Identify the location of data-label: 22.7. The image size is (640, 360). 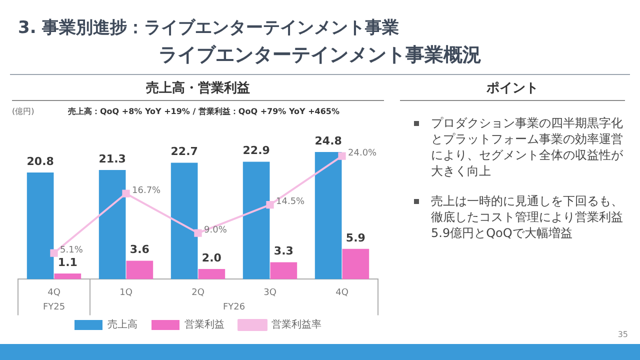
(184, 151).